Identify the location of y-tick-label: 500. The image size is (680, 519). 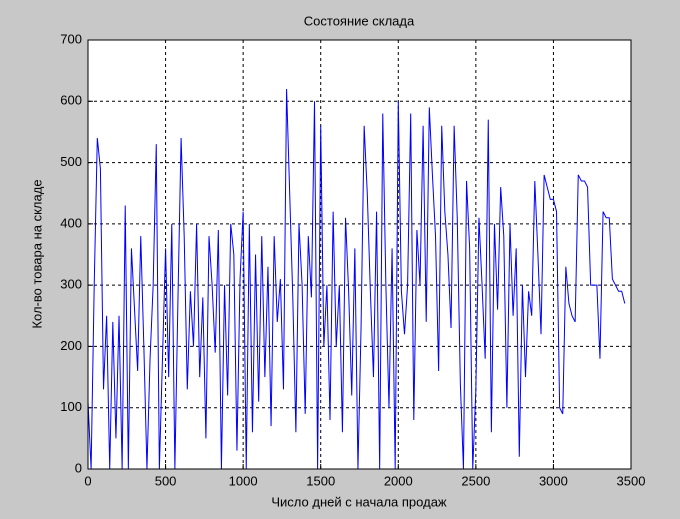
(71, 161).